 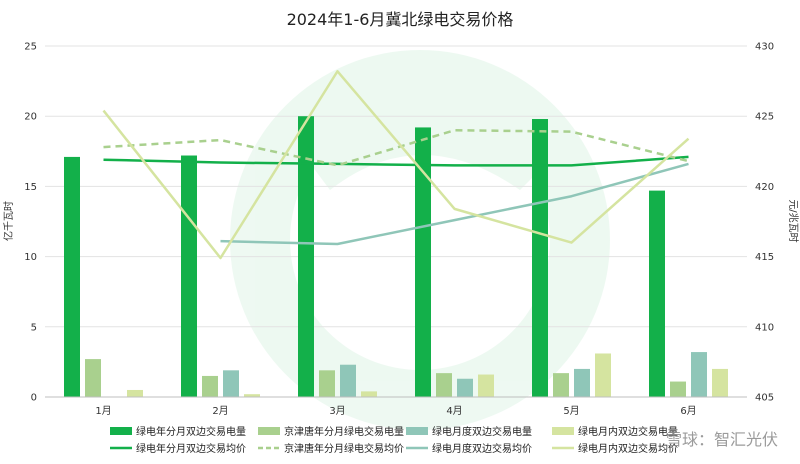 I want to click on x-tick-label: 2月, so click(x=220, y=411).